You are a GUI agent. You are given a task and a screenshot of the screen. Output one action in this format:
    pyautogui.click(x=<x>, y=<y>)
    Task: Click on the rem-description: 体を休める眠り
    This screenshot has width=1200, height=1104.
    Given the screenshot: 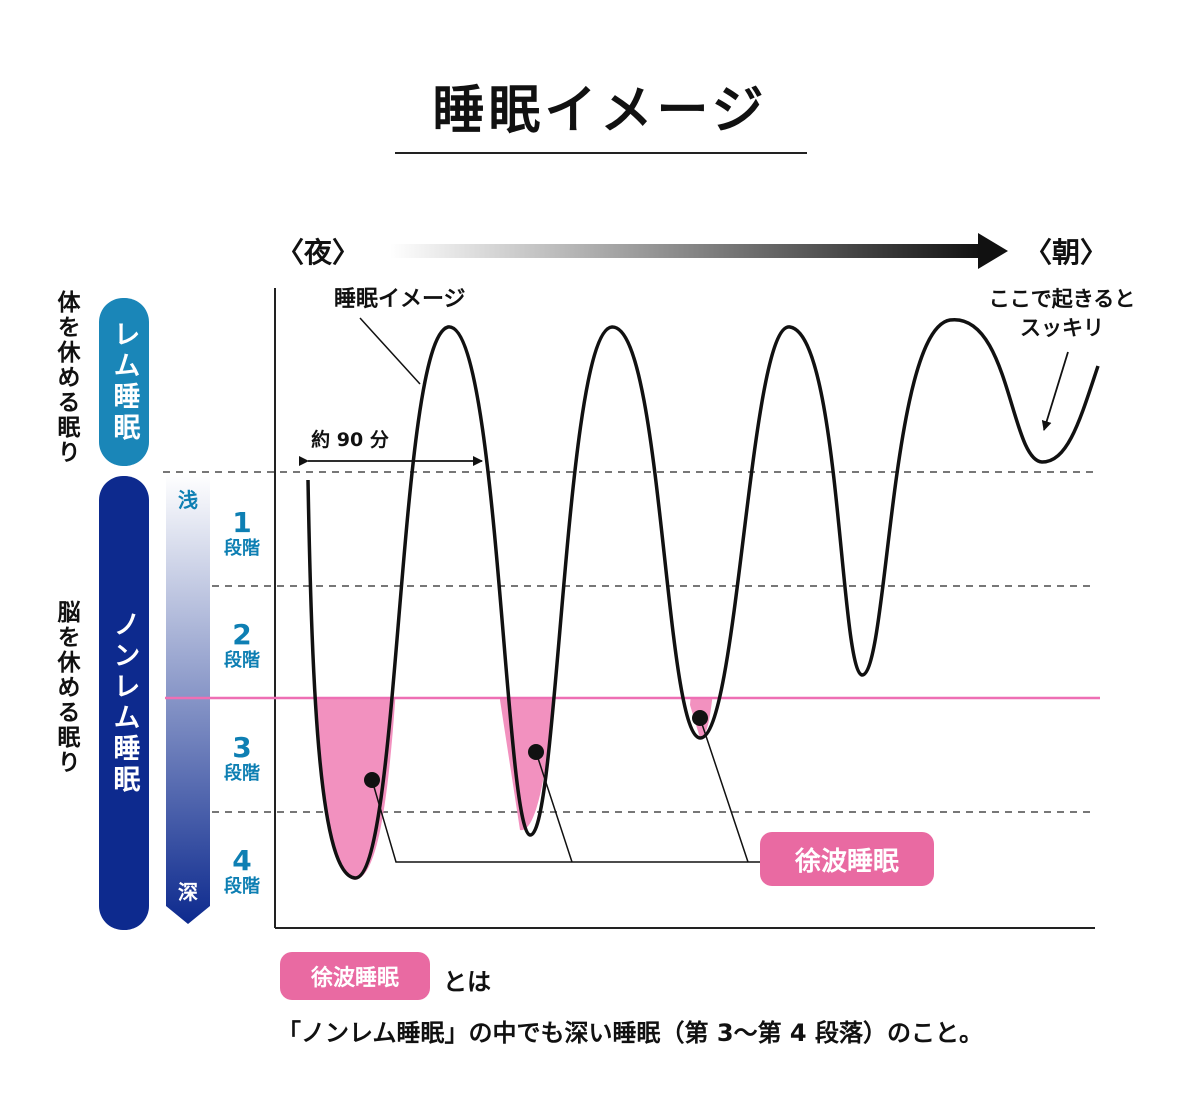 What is the action you would take?
    pyautogui.click(x=66, y=377)
    